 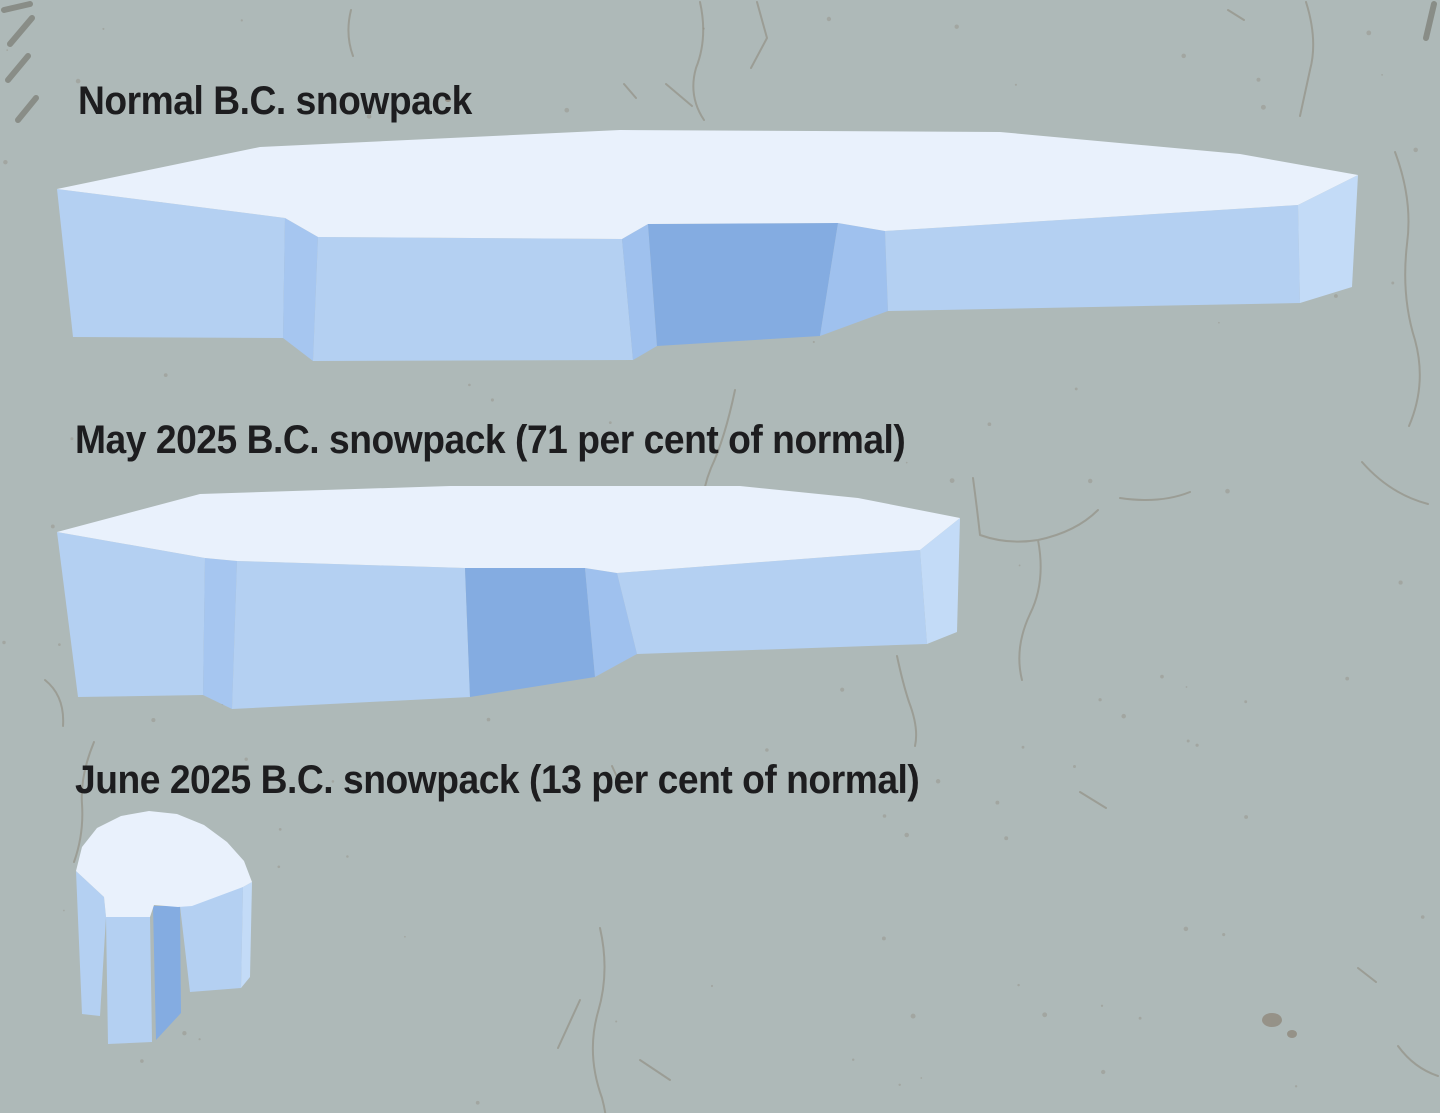 I want to click on snowpack-june-2025-illustration, so click(x=164, y=927).